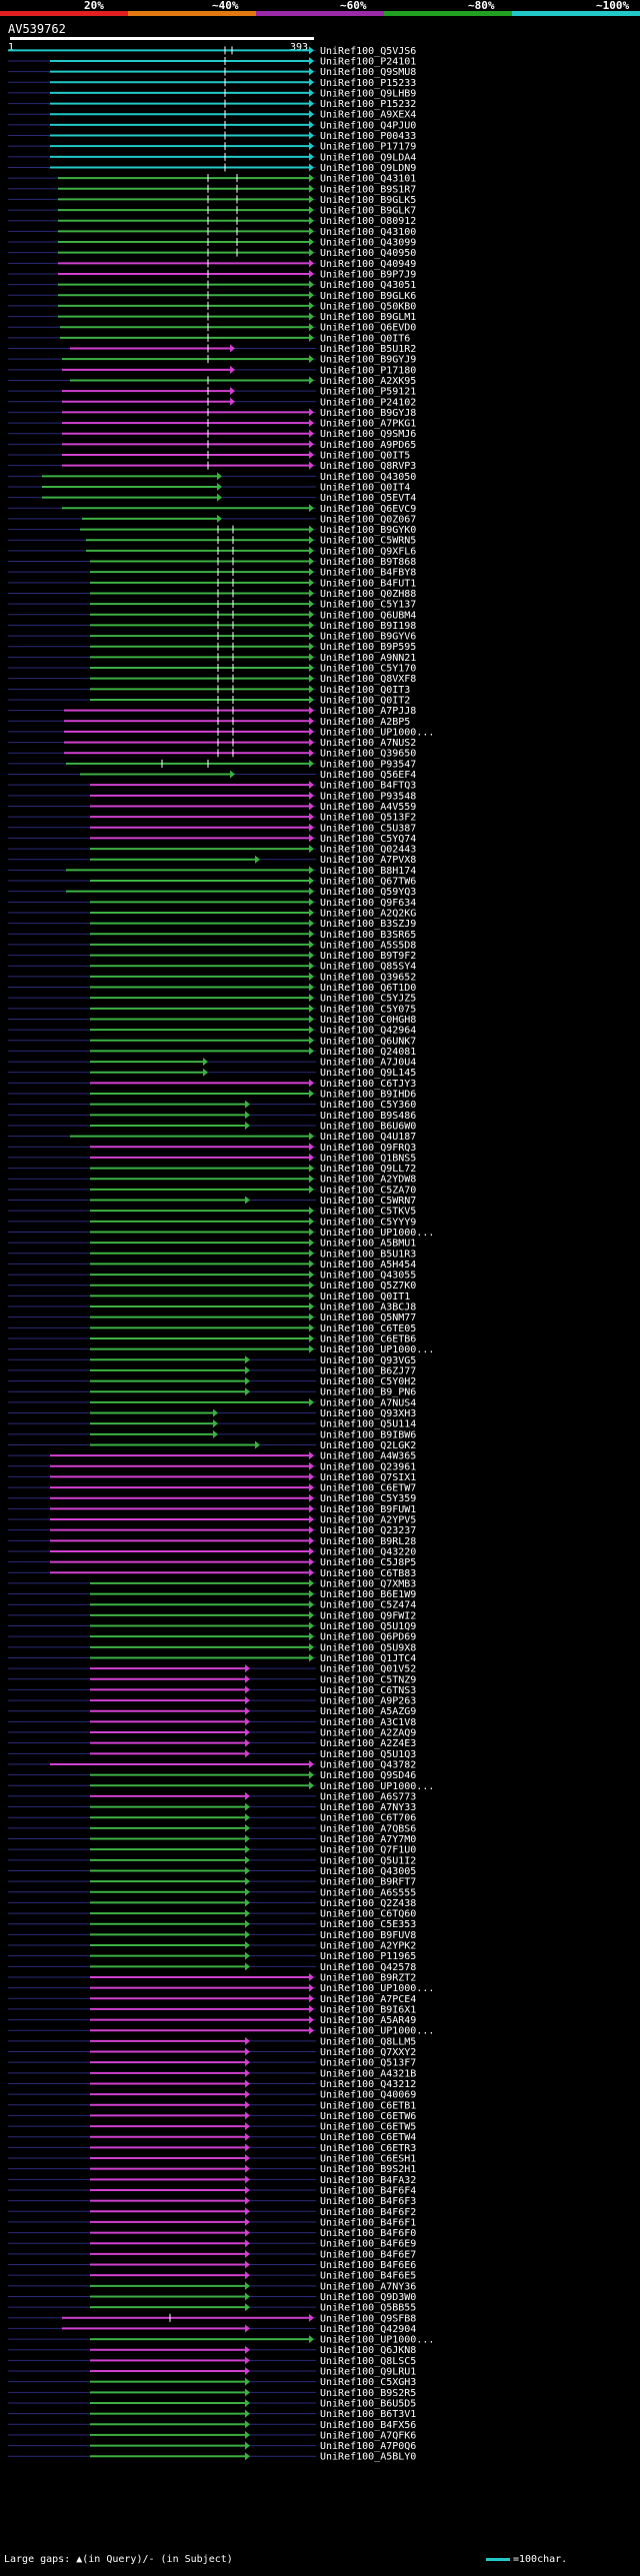 This screenshot has height=2576, width=640. I want to click on hit-row: UniRef100_Q9LDN9, so click(212, 169).